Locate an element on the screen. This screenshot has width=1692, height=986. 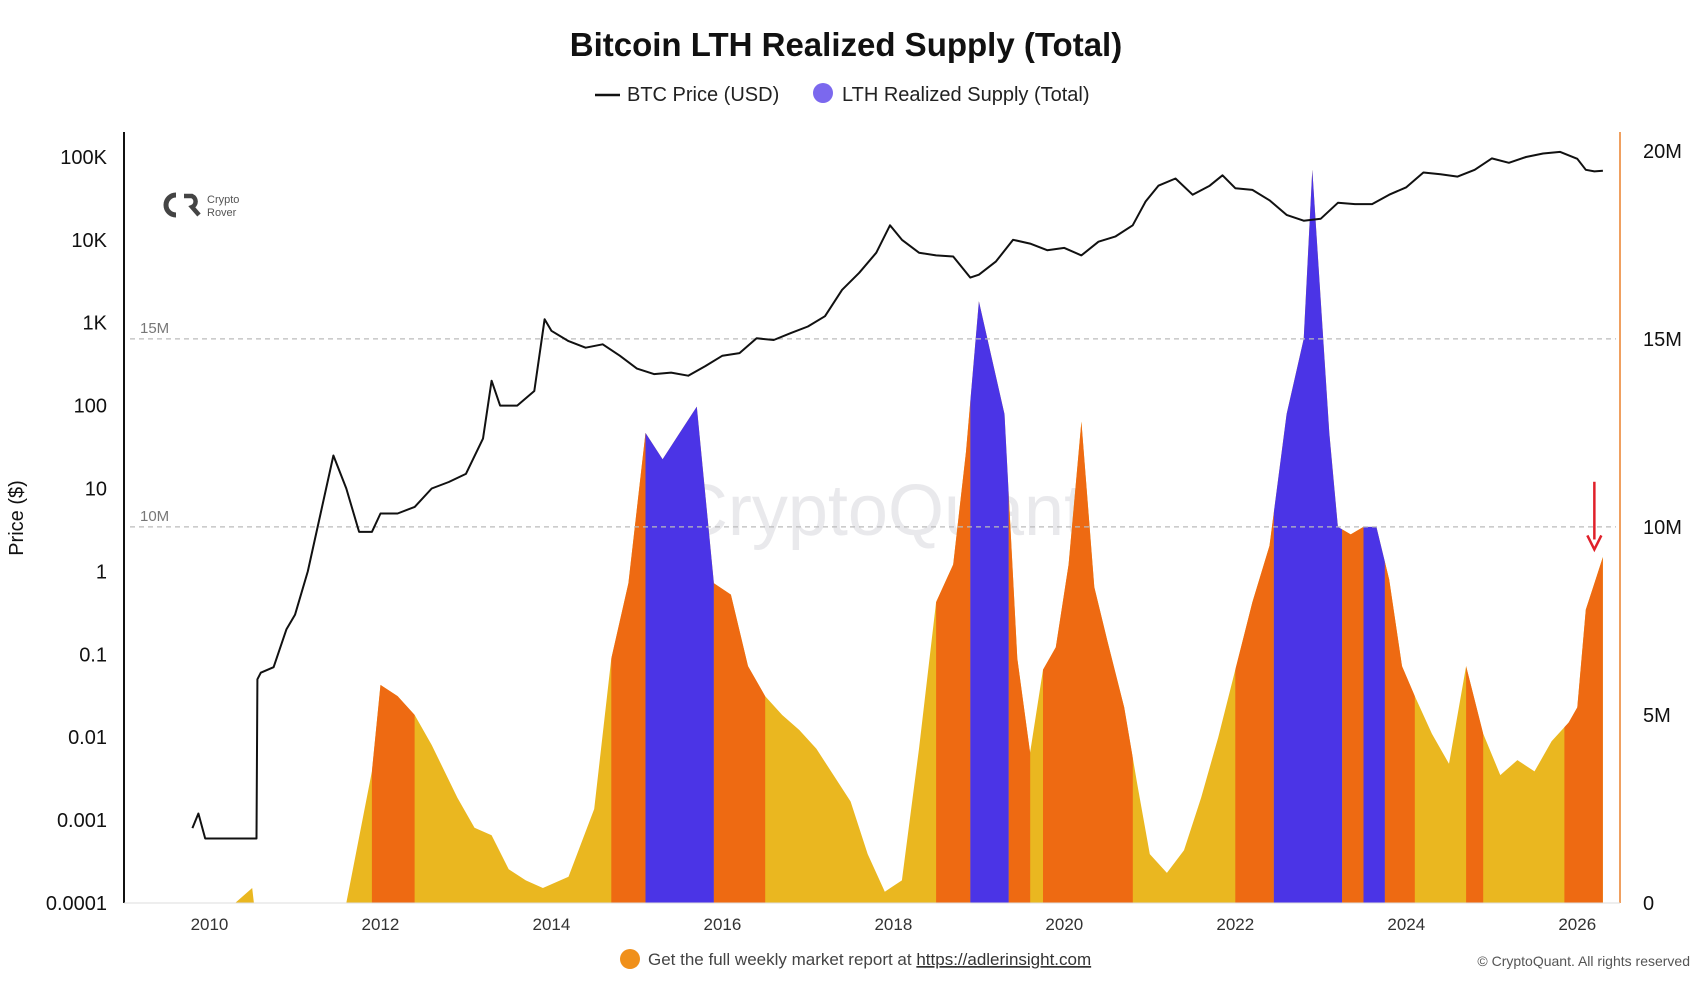
red-arrow-head-icon is located at coordinates (1594, 543).